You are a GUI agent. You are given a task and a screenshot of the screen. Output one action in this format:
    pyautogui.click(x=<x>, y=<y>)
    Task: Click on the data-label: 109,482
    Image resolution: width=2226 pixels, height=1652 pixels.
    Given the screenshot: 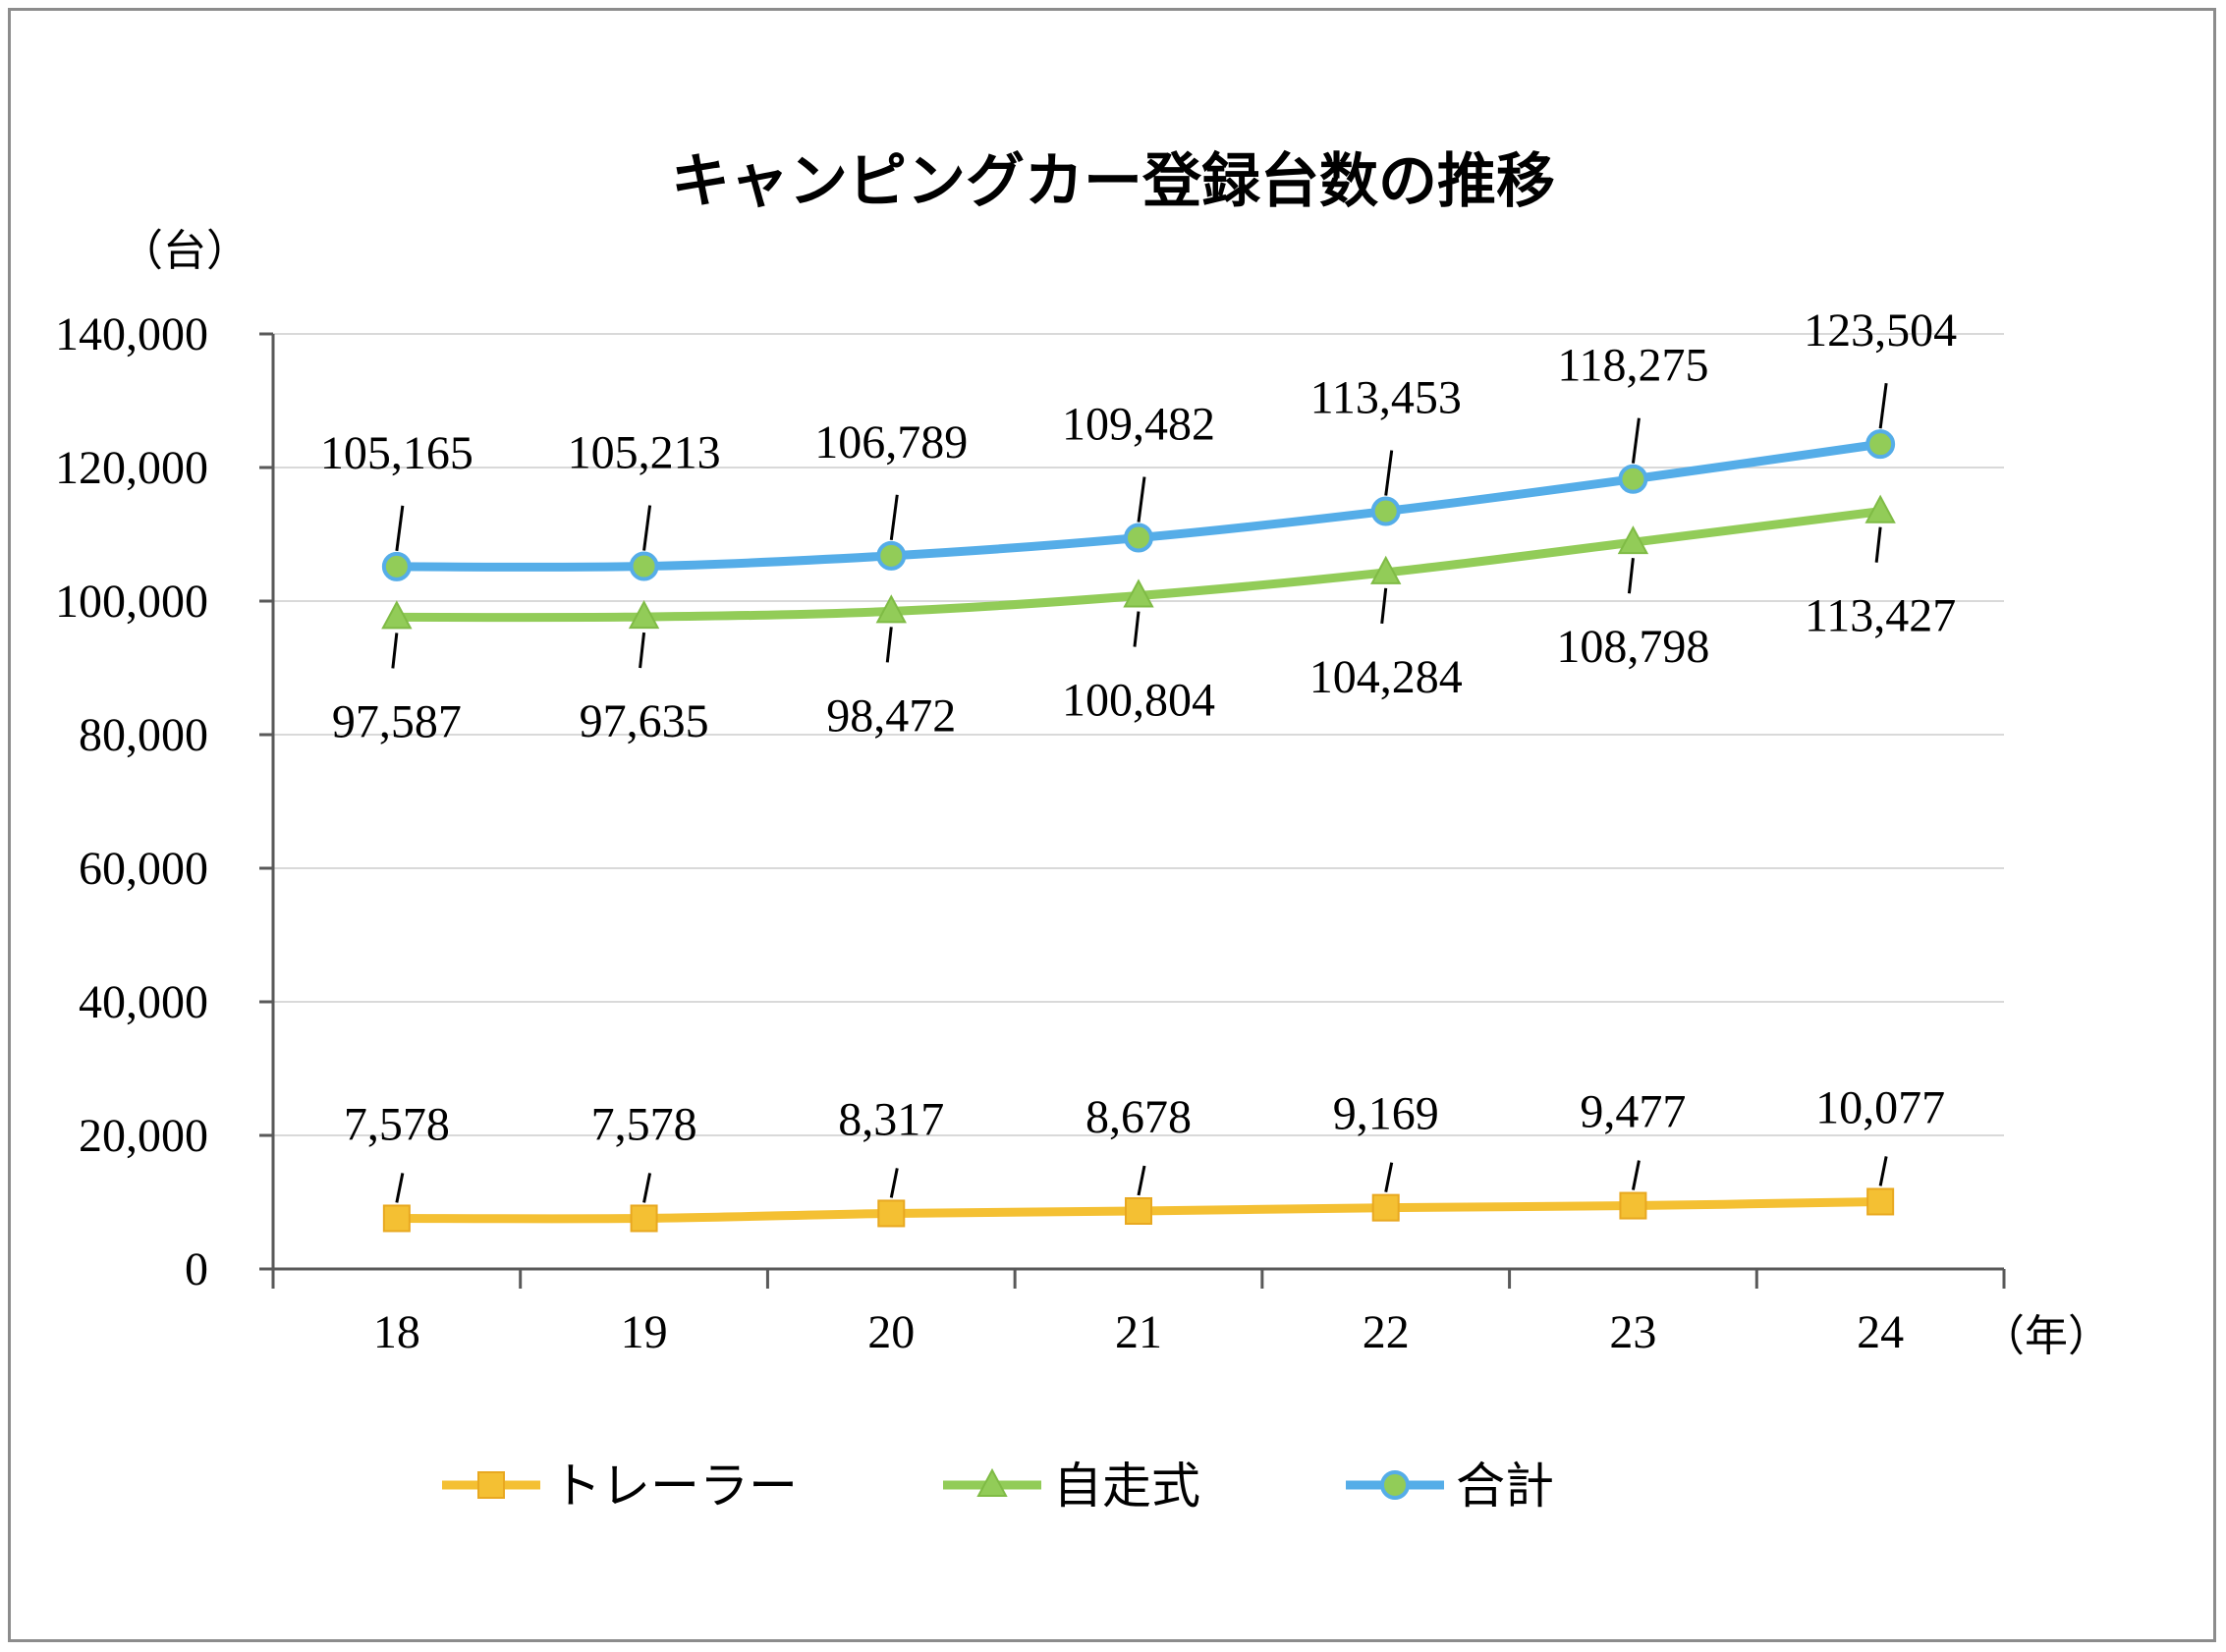 What is the action you would take?
    pyautogui.click(x=1138, y=425)
    